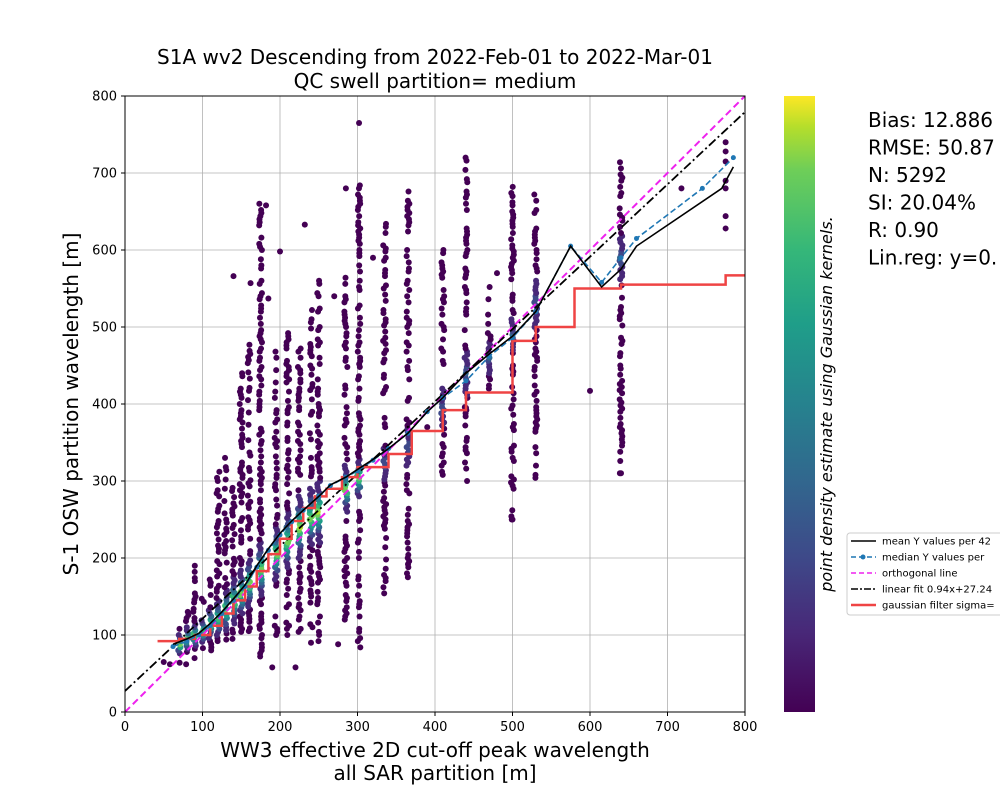  What do you see at coordinates (920, 574) in the screenshot?
I see `legend-label: orthogonal line` at bounding box center [920, 574].